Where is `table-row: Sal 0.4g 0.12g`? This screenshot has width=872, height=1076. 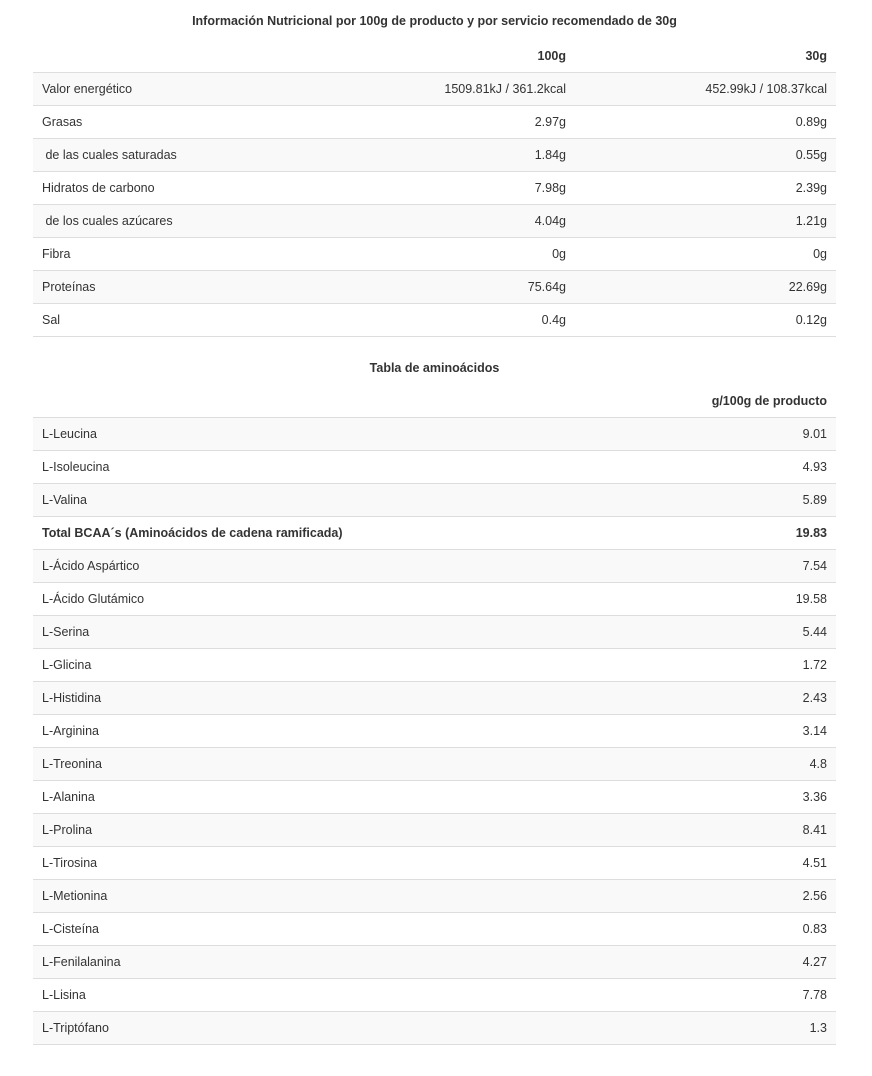
table-row: Sal 0.4g 0.12g is located at coordinates (434, 320).